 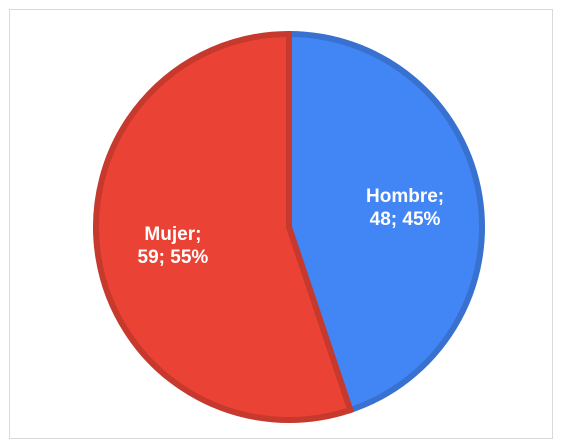 I want to click on slice-label: Hombre; 48; 45%, so click(x=405, y=208).